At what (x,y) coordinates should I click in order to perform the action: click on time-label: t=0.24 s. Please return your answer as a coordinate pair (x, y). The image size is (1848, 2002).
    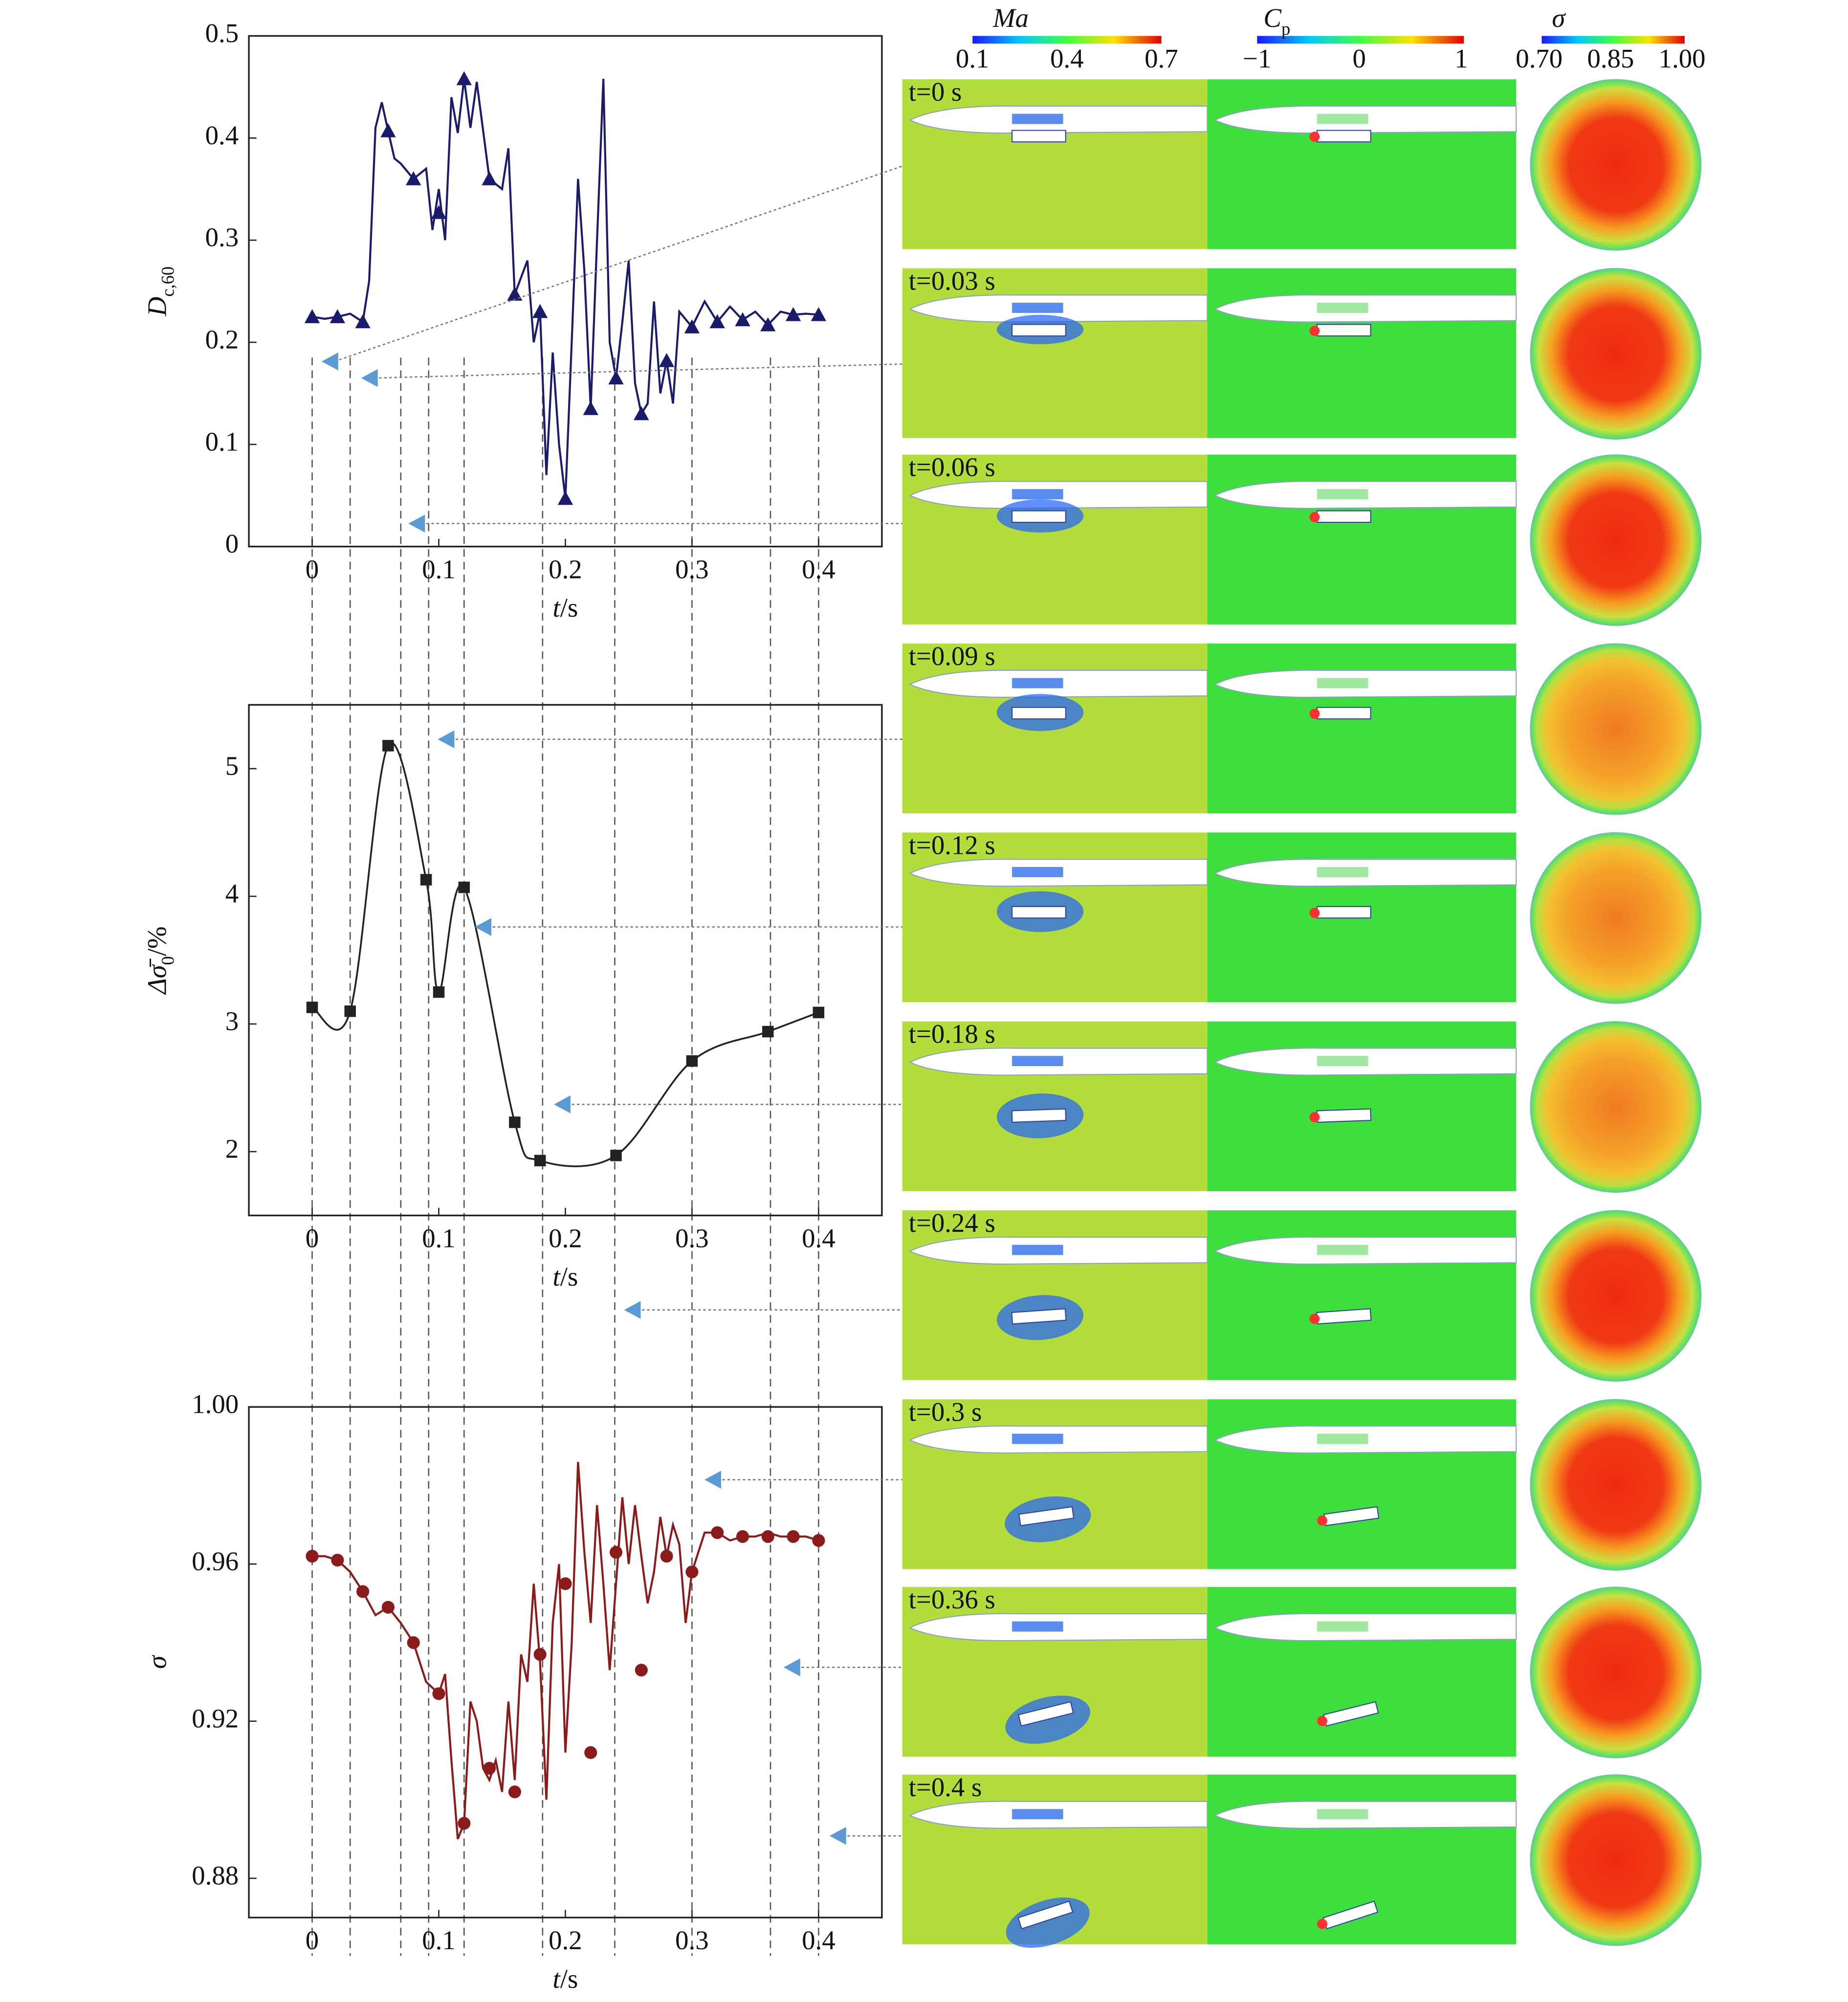
    Looking at the image, I should click on (952, 1223).